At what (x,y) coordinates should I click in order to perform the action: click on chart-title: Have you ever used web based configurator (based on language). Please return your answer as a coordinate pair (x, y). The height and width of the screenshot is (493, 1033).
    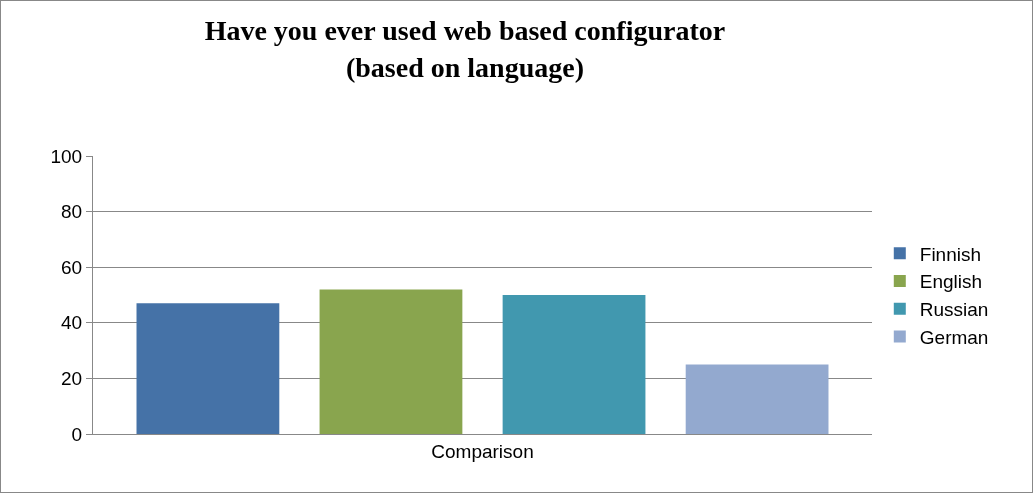
    Looking at the image, I should click on (465, 49).